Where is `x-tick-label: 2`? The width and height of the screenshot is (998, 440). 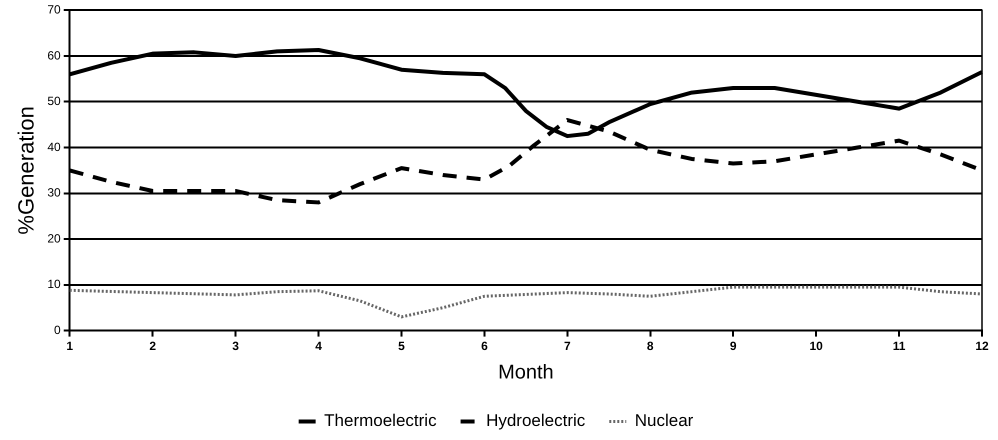 x-tick-label: 2 is located at coordinates (152, 346).